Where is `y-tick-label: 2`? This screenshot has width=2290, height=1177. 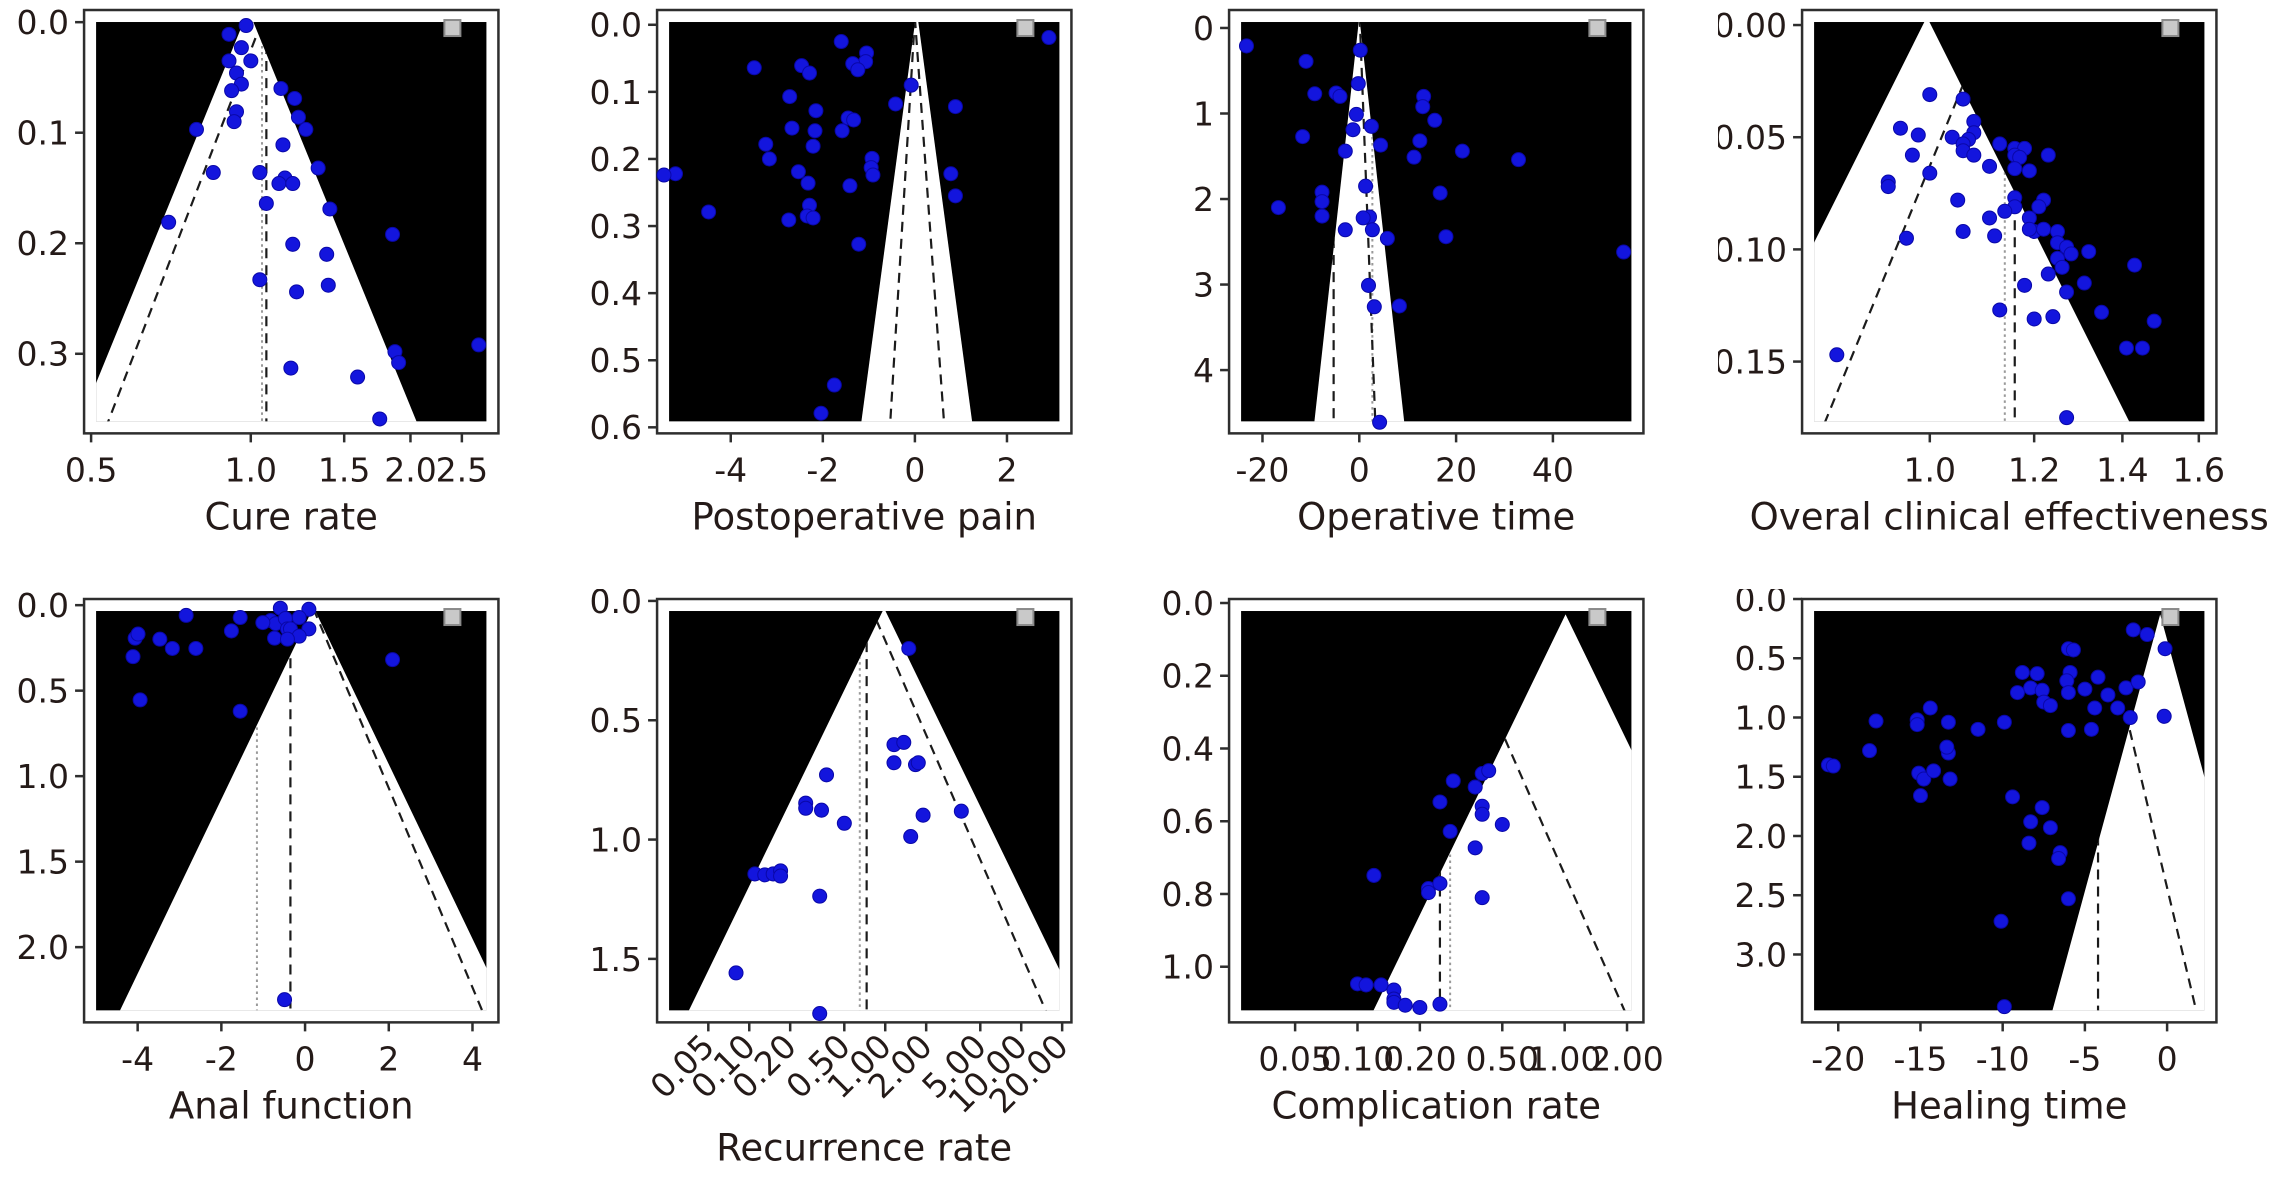
y-tick-label: 2 is located at coordinates (1203, 199).